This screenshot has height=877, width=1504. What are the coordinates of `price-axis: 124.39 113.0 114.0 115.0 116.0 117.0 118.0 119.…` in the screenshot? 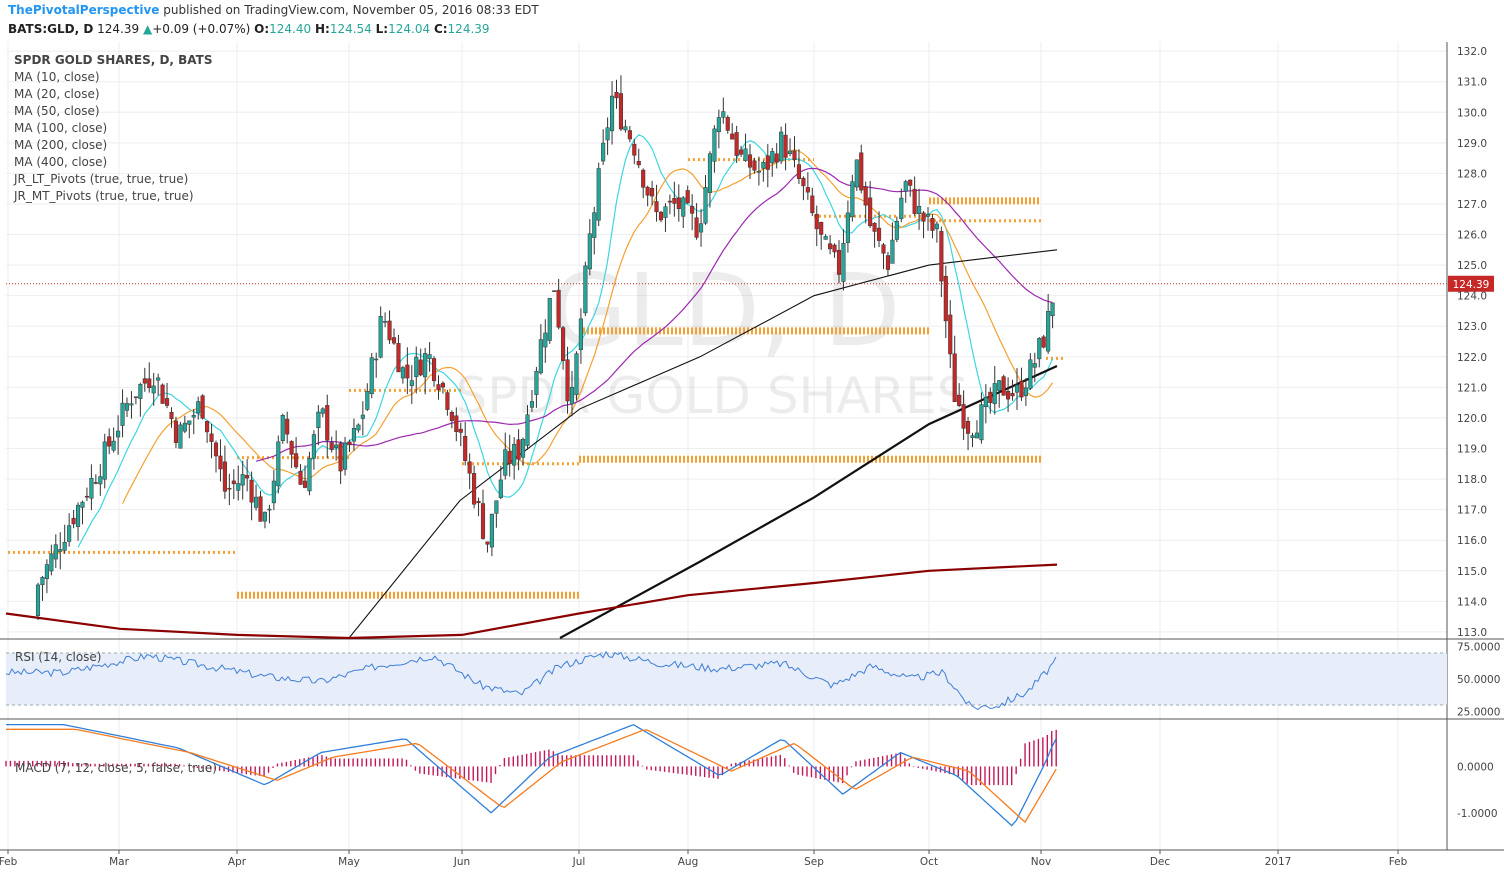 It's located at (1474, 433).